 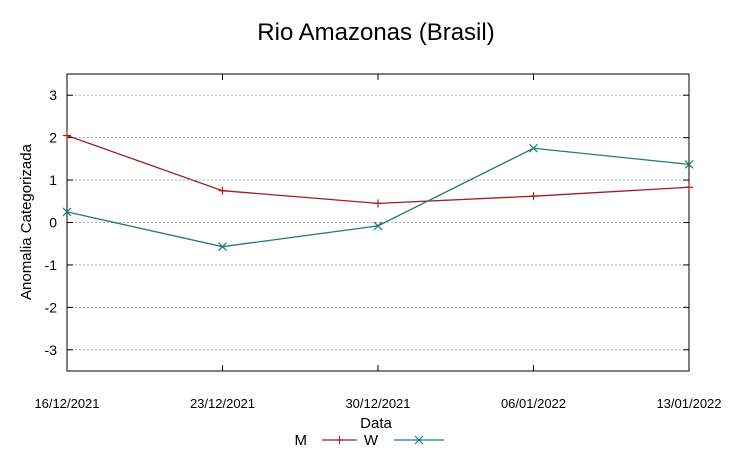 What do you see at coordinates (378, 169) in the screenshot?
I see `series-line-m` at bounding box center [378, 169].